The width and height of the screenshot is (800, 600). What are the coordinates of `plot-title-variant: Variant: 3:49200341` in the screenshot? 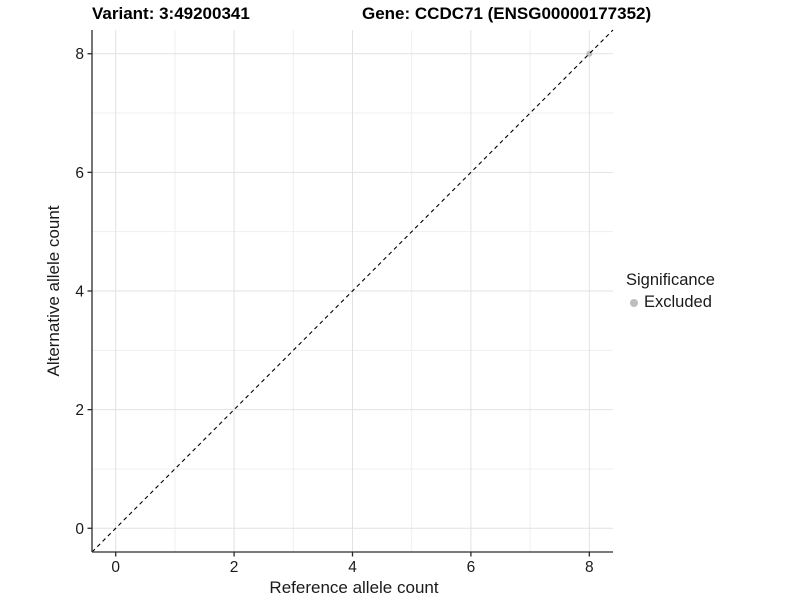 It's located at (171, 13).